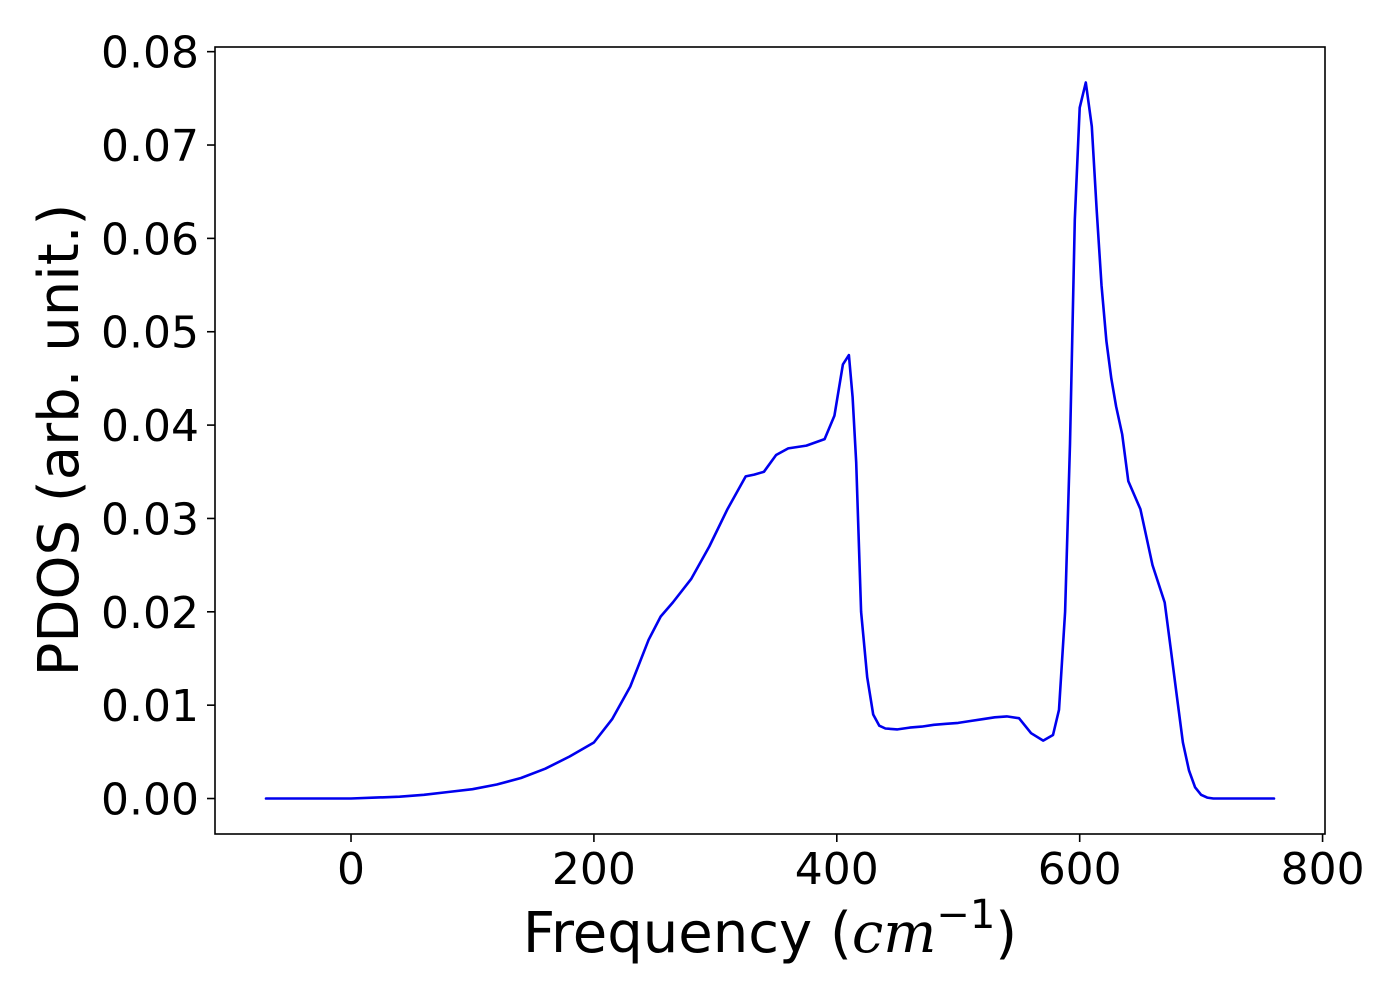  I want to click on y-tick-label: 0.02, so click(150, 613).